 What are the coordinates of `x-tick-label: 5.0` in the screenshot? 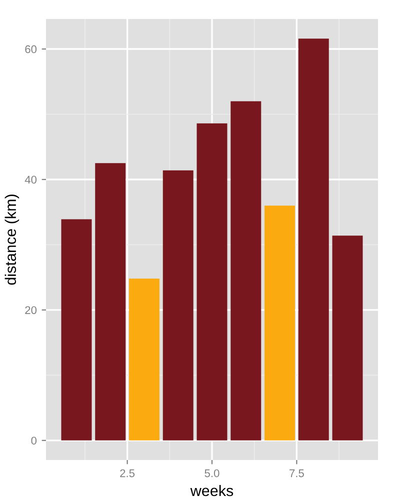 It's located at (212, 473).